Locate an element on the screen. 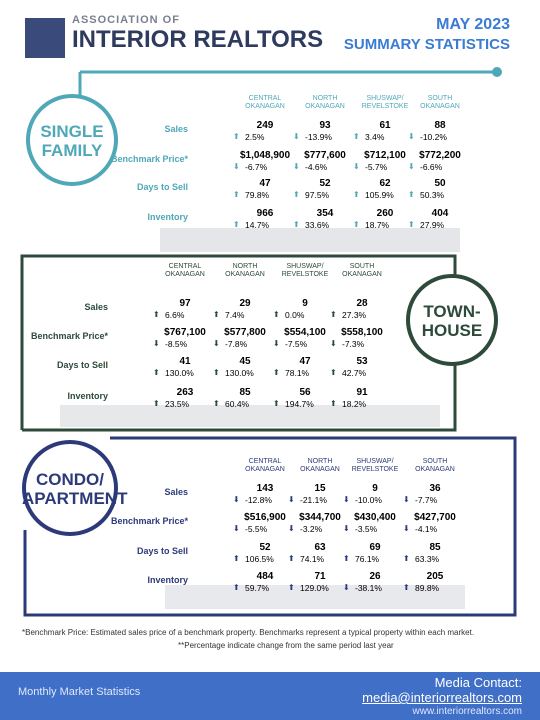 The image size is (540, 720). change: 6.6% is located at coordinates (175, 315).